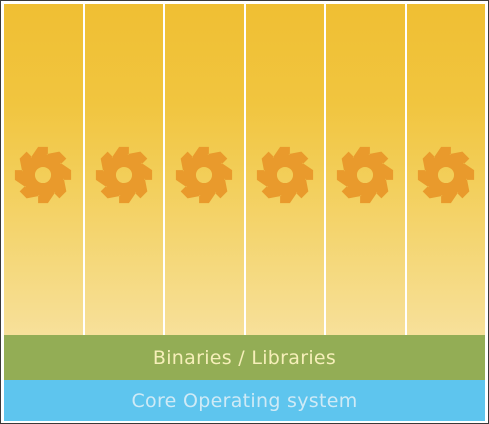 This screenshot has width=489, height=424. I want to click on core-os-label: Core Operating system, so click(244, 400).